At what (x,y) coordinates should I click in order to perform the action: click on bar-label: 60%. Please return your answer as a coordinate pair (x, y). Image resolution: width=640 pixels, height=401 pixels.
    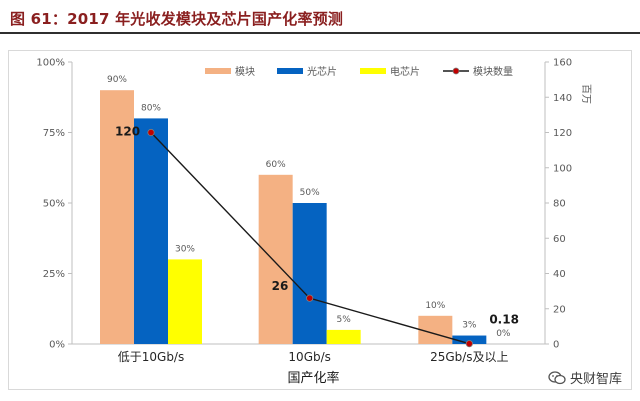
    Looking at the image, I should click on (276, 165).